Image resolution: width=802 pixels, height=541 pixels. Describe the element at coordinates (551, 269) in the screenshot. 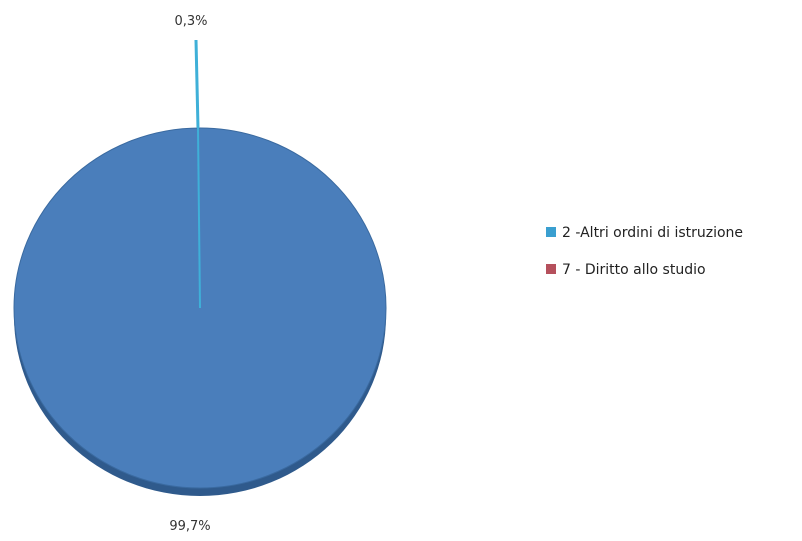

I see `legend-swatch-diritto-studio` at that location.